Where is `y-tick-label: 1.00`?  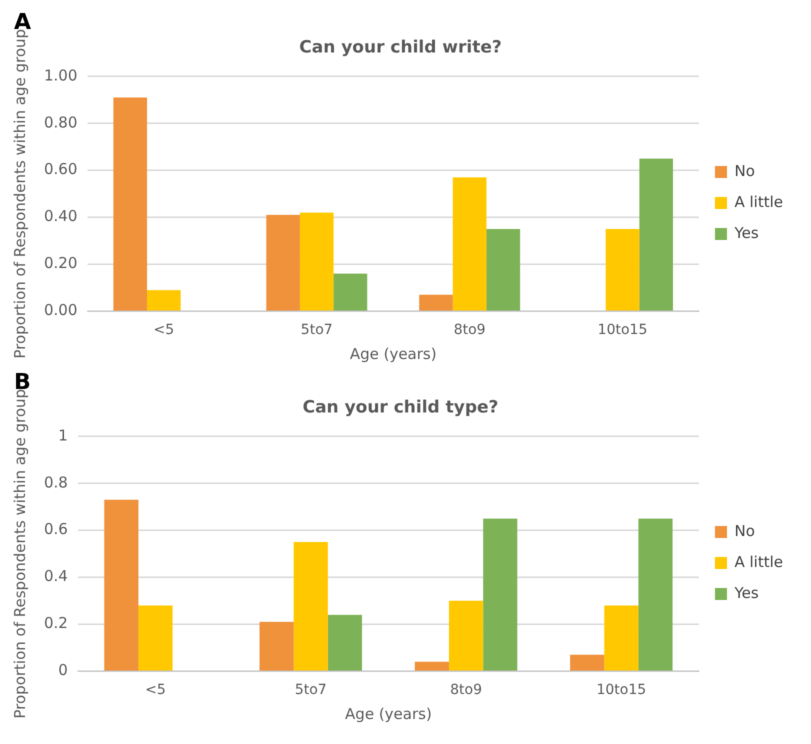 y-tick-label: 1.00 is located at coordinates (61, 75).